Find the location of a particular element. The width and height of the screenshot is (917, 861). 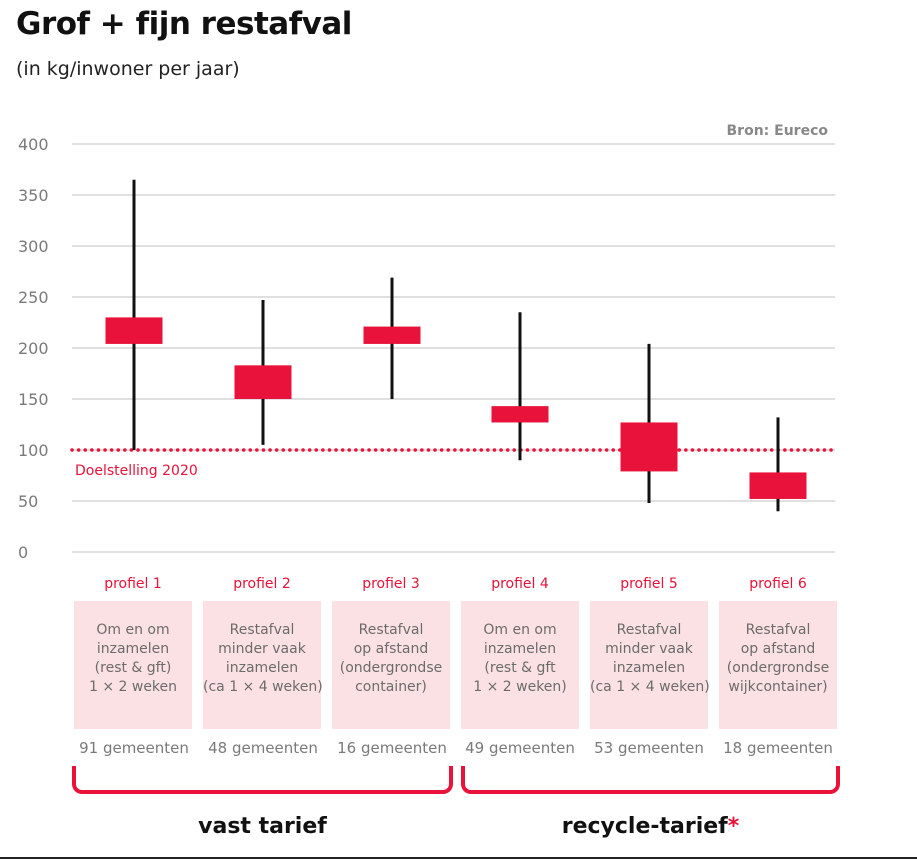

y-tick-label: 100 is located at coordinates (33, 450).